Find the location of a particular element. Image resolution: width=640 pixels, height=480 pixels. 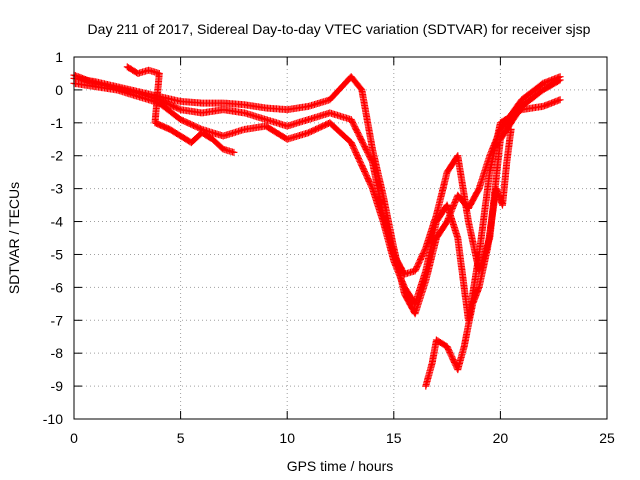

y-tick-label: 1 is located at coordinates (59, 57).